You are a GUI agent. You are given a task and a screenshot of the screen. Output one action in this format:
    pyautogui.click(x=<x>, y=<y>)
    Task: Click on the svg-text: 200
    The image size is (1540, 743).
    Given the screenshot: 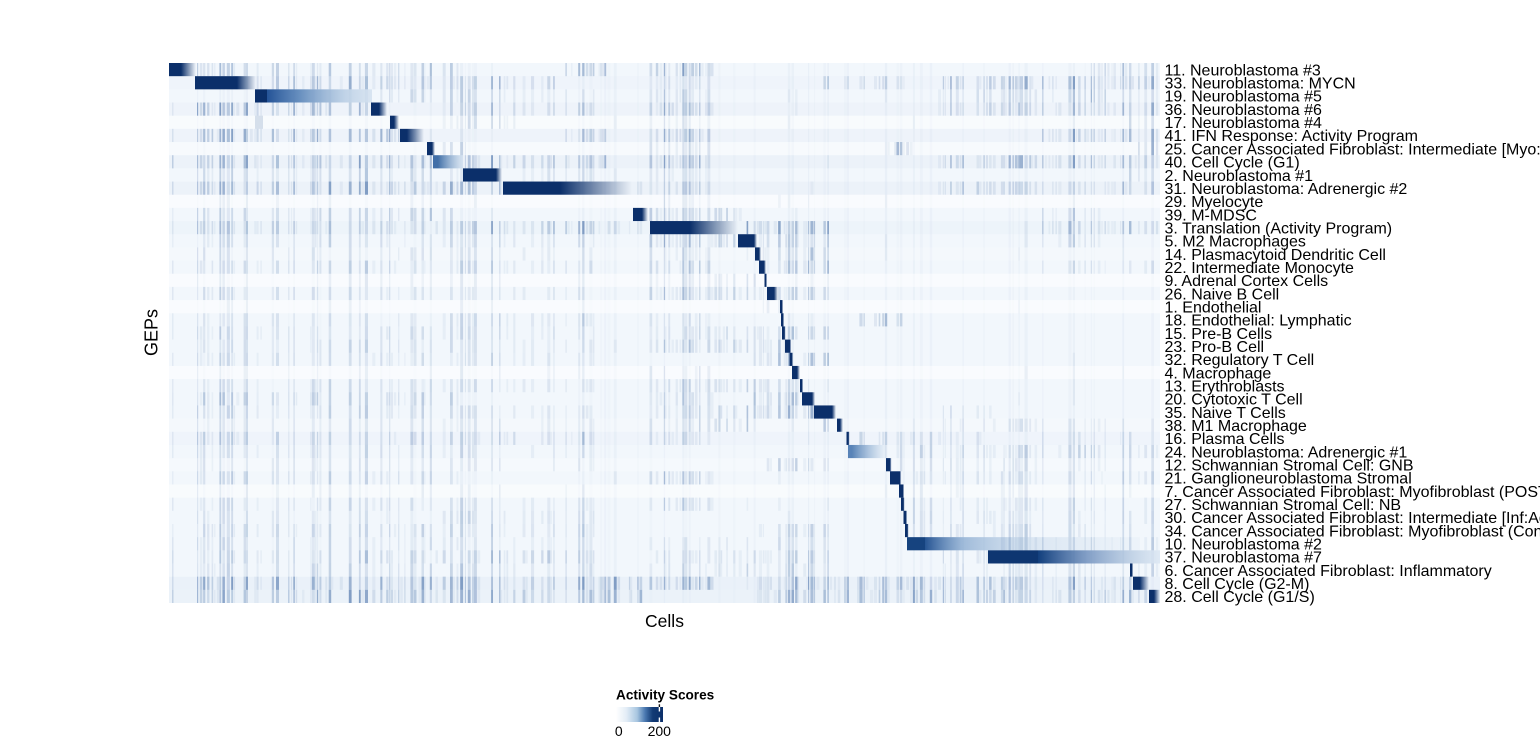 What is the action you would take?
    pyautogui.click(x=660, y=731)
    